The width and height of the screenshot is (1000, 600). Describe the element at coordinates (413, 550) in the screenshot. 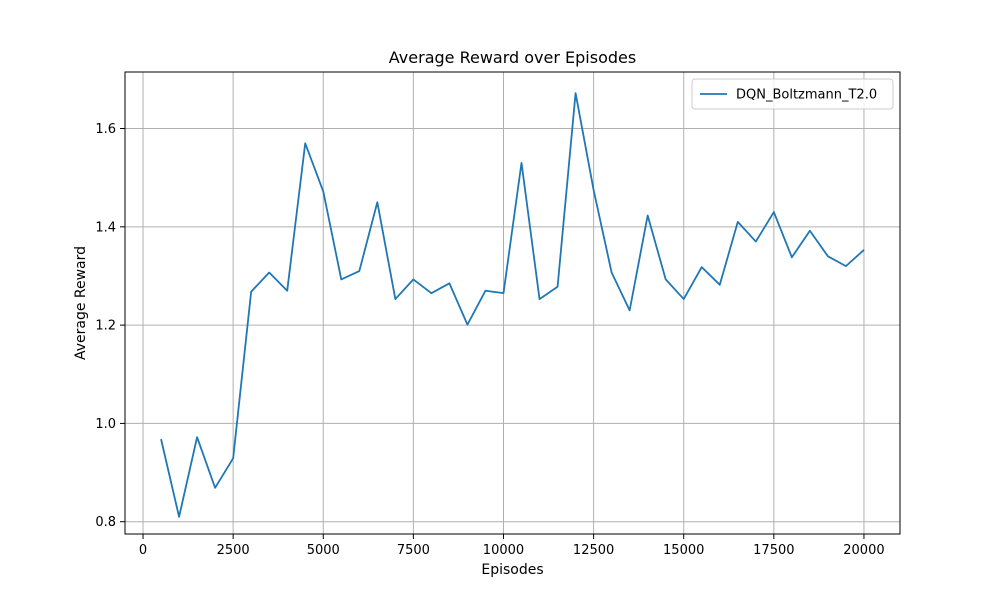

I see `x-tick-label: 7500` at that location.